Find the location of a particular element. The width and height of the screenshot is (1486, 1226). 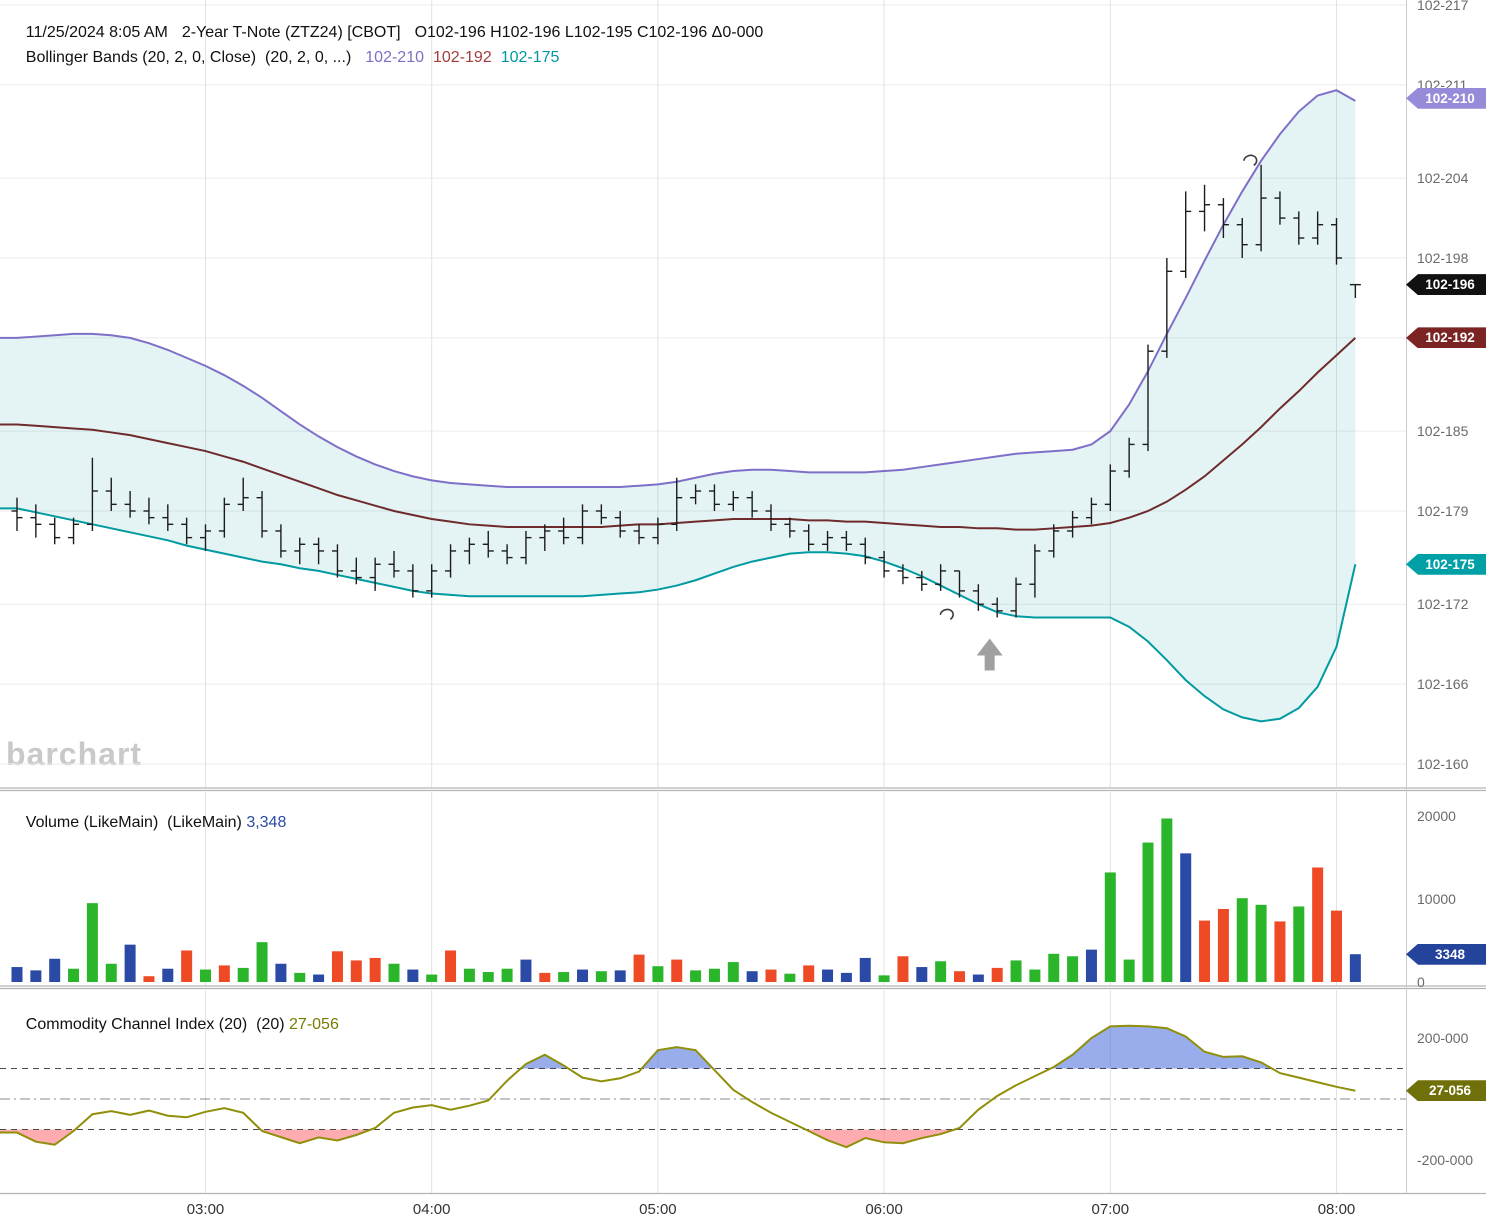

up-arrow-annotation is located at coordinates (989, 654).